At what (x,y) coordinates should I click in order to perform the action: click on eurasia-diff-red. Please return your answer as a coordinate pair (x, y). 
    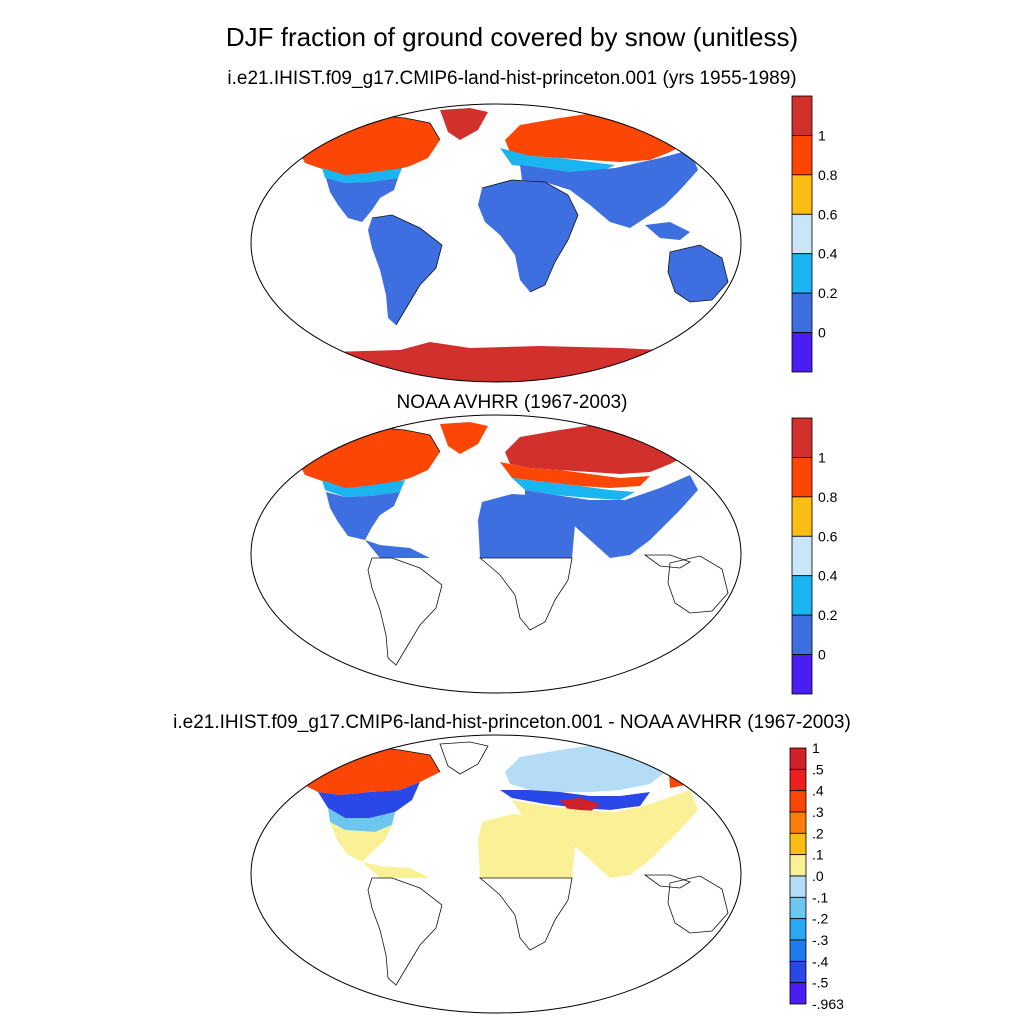
    Looking at the image, I should click on (580, 805).